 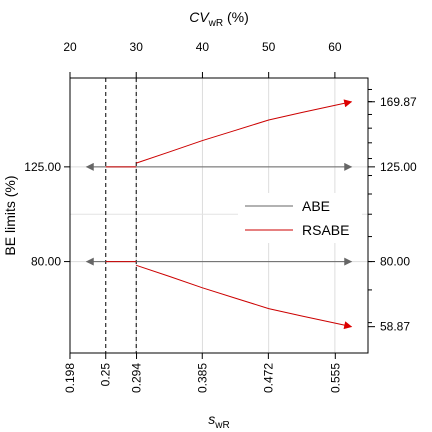 What do you see at coordinates (42, 167) in the screenshot?
I see `left-tick-label-1: 125.00` at bounding box center [42, 167].